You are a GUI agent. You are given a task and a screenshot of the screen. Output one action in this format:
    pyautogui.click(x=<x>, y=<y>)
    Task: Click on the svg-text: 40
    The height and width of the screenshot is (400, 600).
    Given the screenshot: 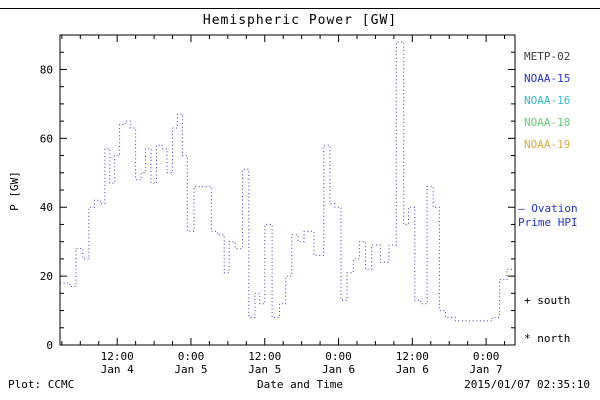 What is the action you would take?
    pyautogui.click(x=46, y=207)
    